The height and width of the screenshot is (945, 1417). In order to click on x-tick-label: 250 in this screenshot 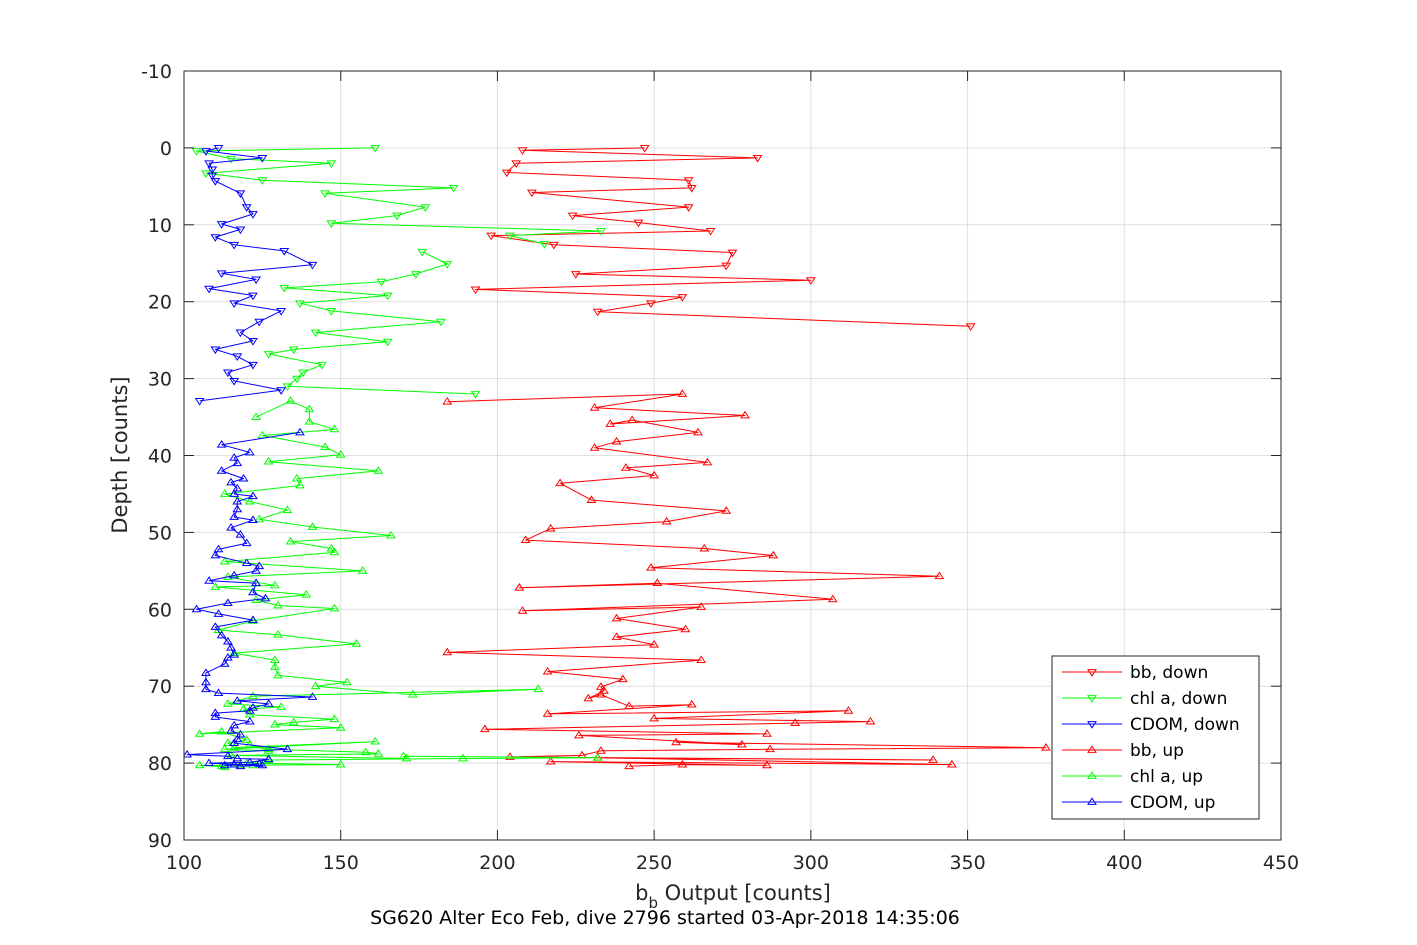, I will do `click(654, 863)`.